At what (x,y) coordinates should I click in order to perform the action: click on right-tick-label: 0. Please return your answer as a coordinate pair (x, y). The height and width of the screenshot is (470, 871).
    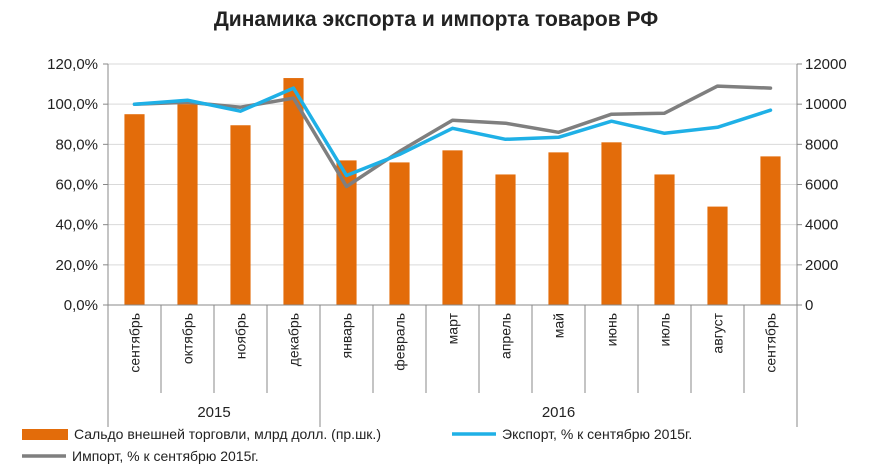
    Looking at the image, I should click on (809, 305).